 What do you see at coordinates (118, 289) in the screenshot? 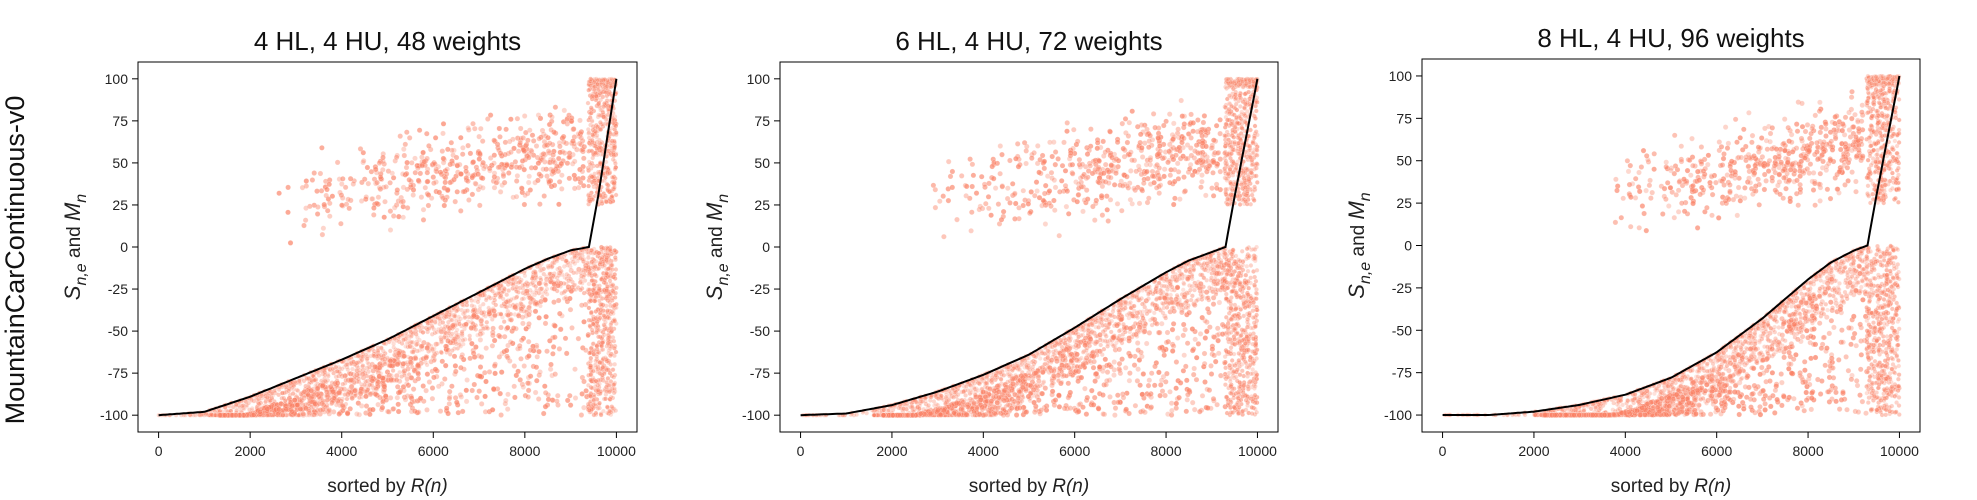
I see `y-tick-label: -25` at bounding box center [118, 289].